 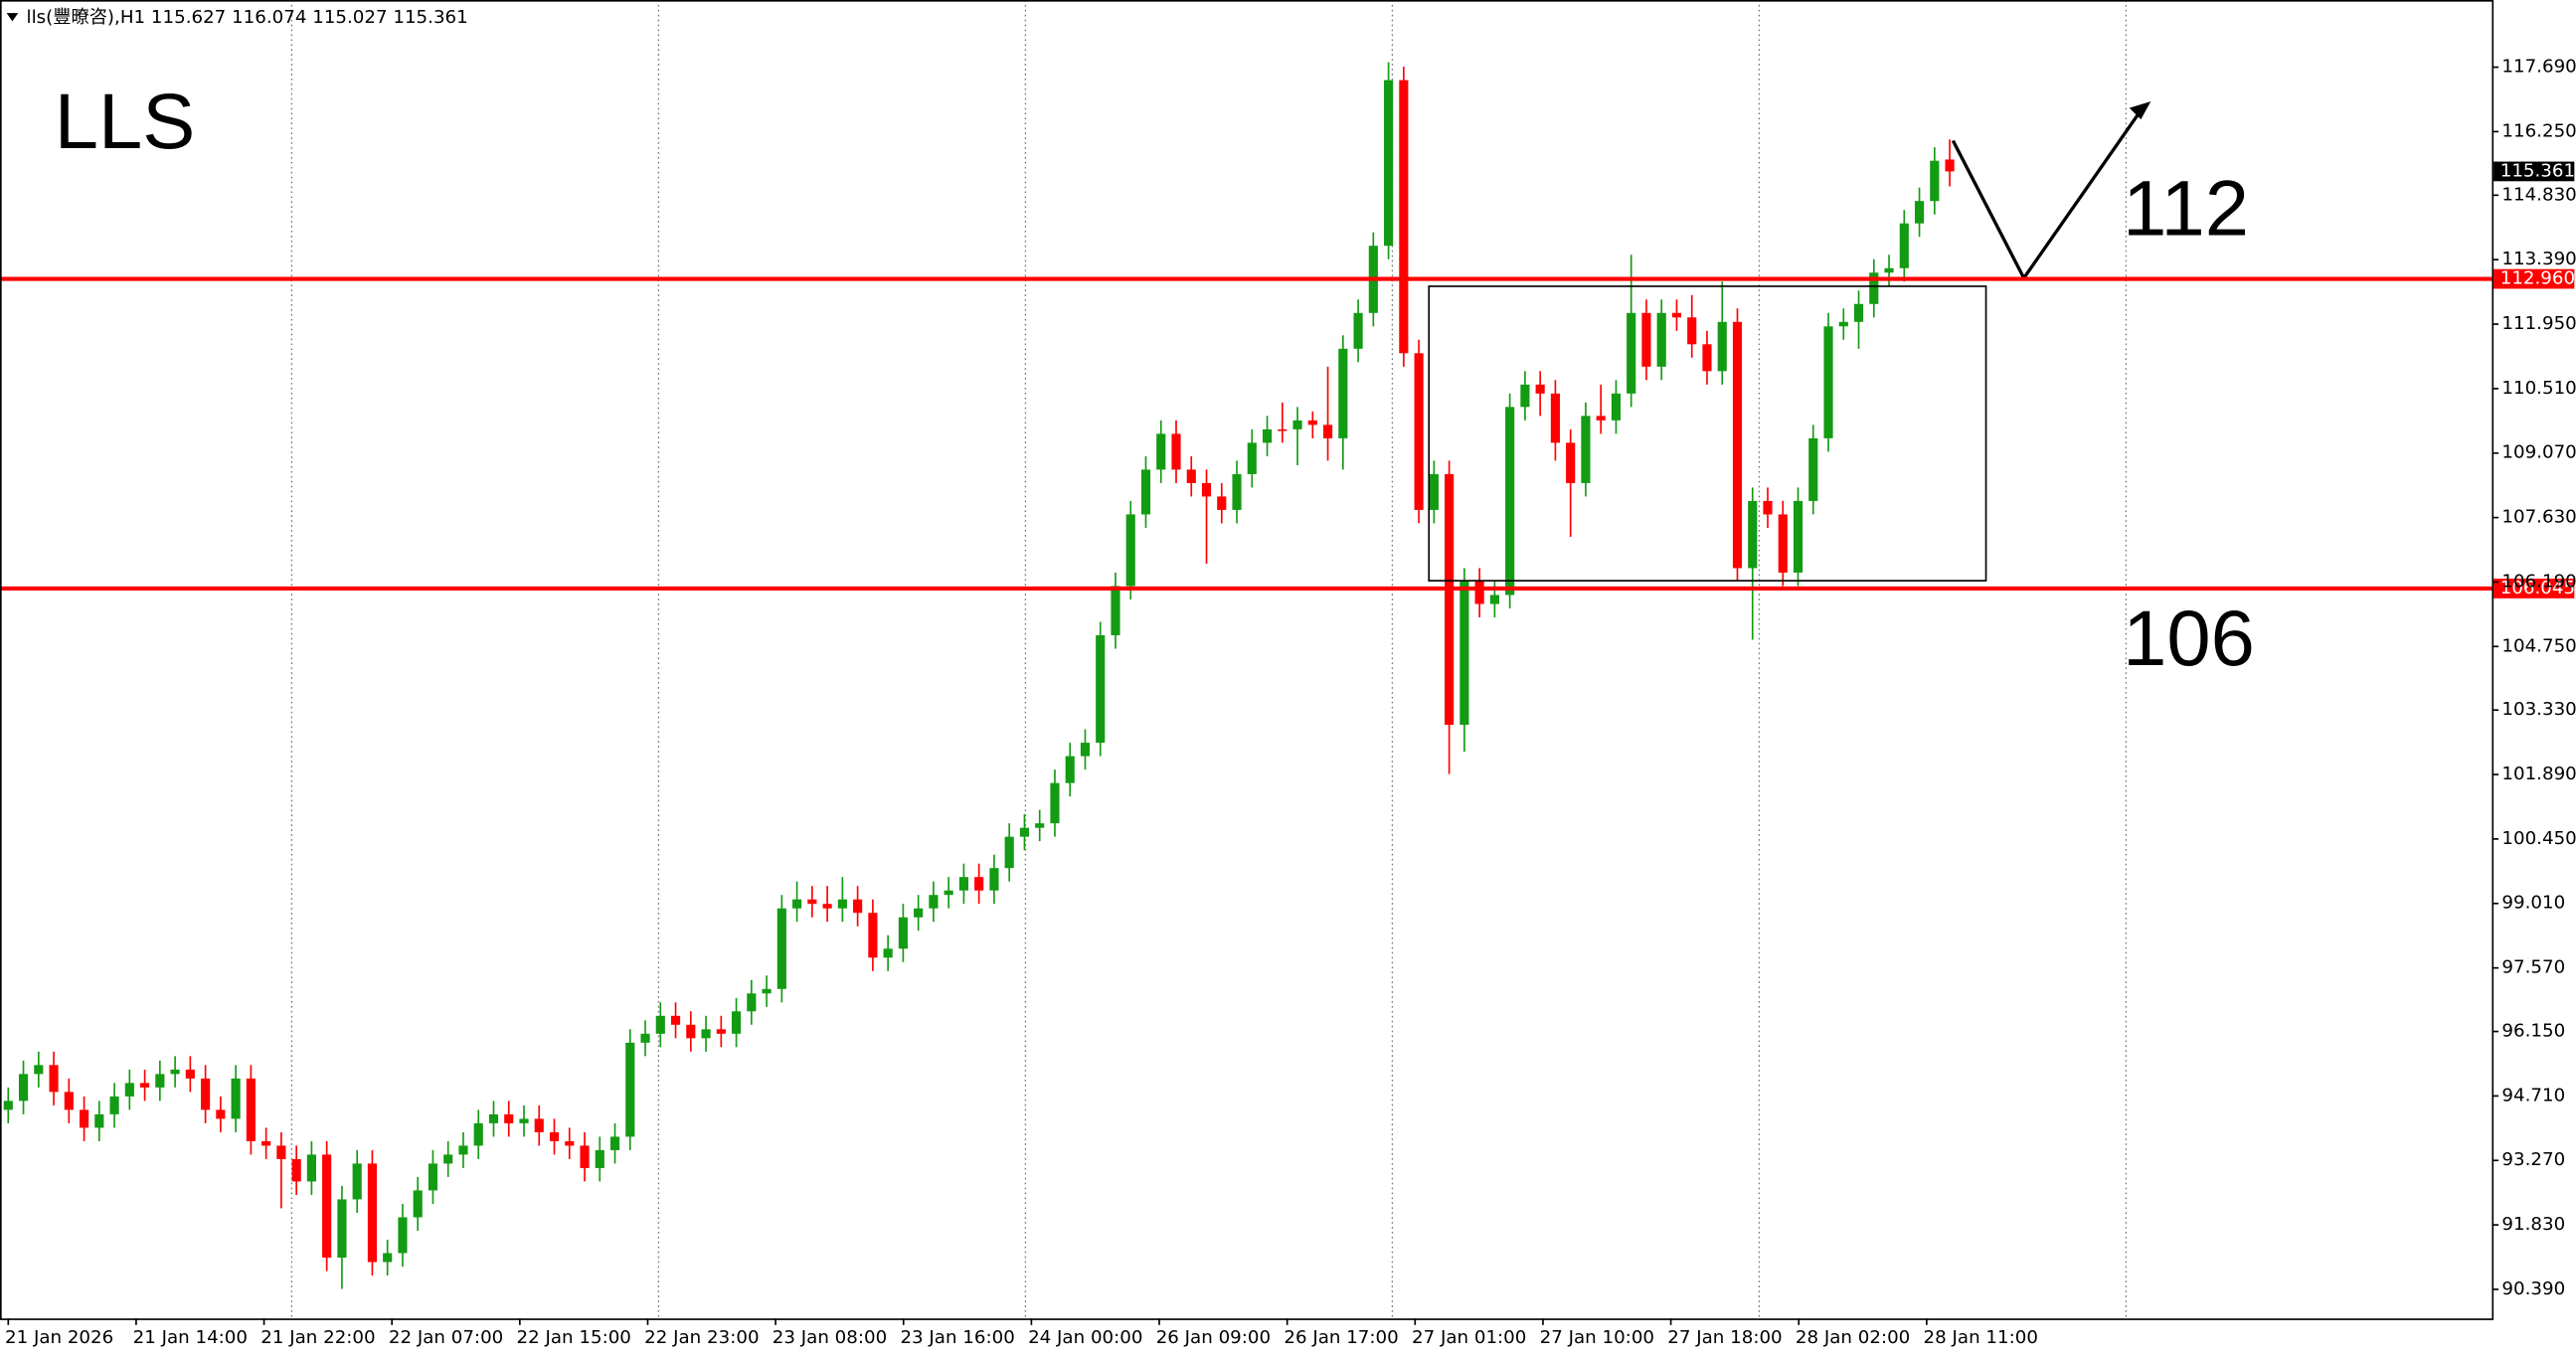 I want to click on y-tick-label: 91.830, so click(x=2533, y=1224).